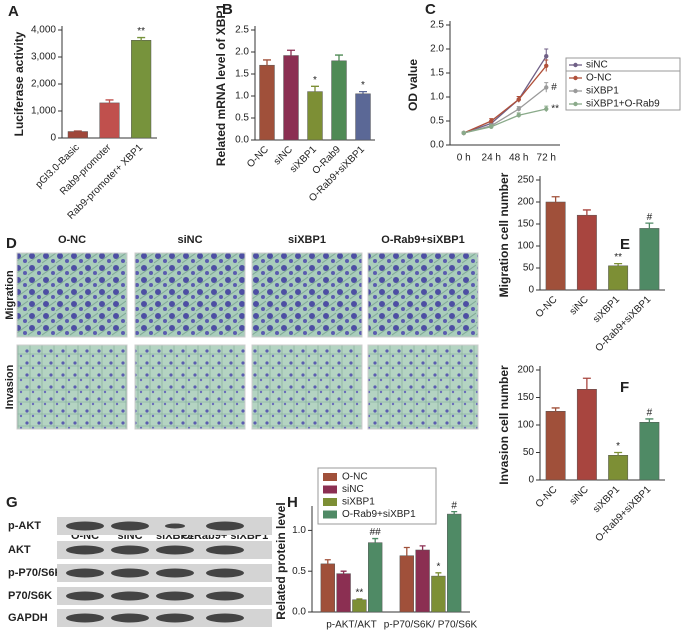 The width and height of the screenshot is (682, 638). What do you see at coordinates (529, 268) in the screenshot?
I see `y-tick-label: 50` at bounding box center [529, 268].